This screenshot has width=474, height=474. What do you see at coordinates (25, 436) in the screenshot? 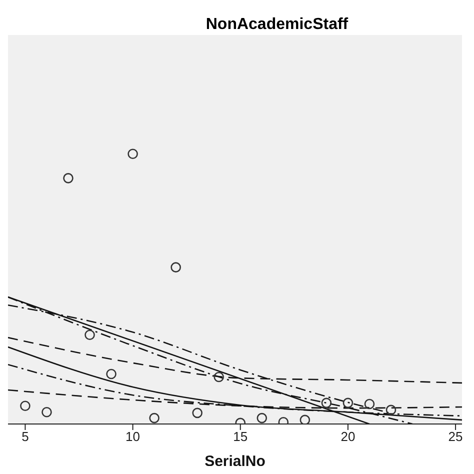
I see `x-tick-label: 5` at bounding box center [25, 436].